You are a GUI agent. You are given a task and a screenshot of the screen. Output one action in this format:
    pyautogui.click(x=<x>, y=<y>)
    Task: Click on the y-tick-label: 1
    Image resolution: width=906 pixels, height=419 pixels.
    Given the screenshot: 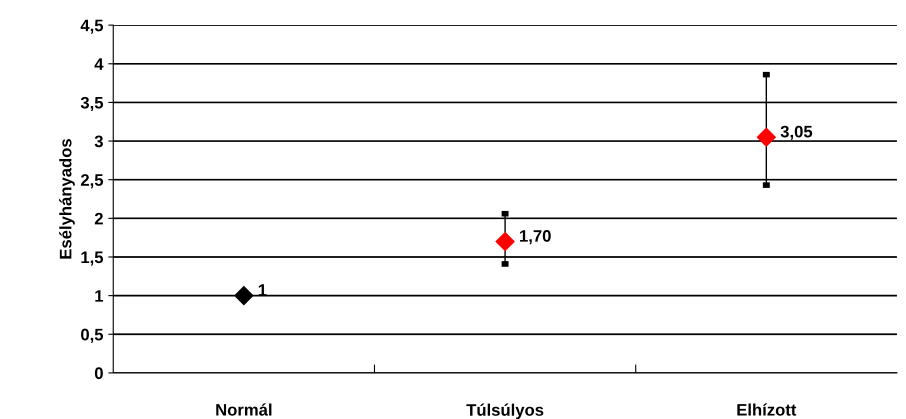 What is the action you would take?
    pyautogui.click(x=99, y=296)
    